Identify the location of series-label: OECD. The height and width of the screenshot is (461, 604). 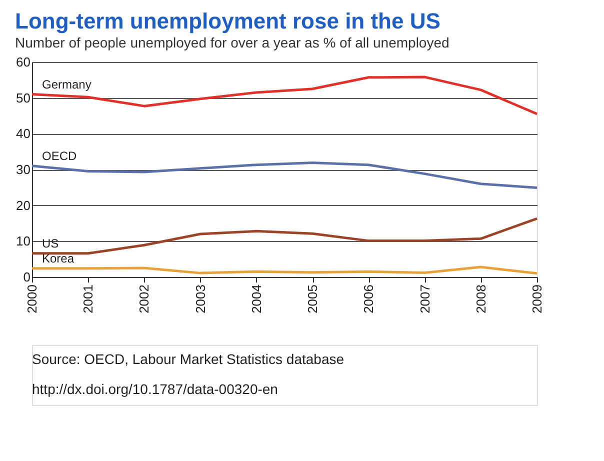
(60, 155).